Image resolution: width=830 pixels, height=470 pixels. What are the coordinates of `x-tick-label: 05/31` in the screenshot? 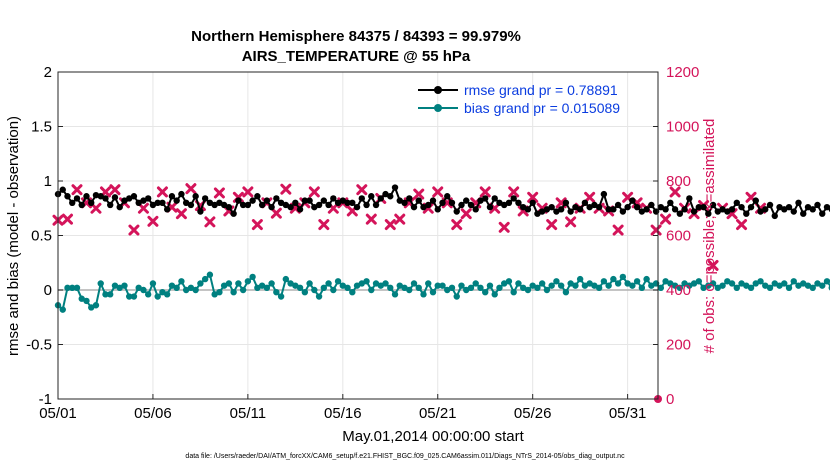 It's located at (628, 413).